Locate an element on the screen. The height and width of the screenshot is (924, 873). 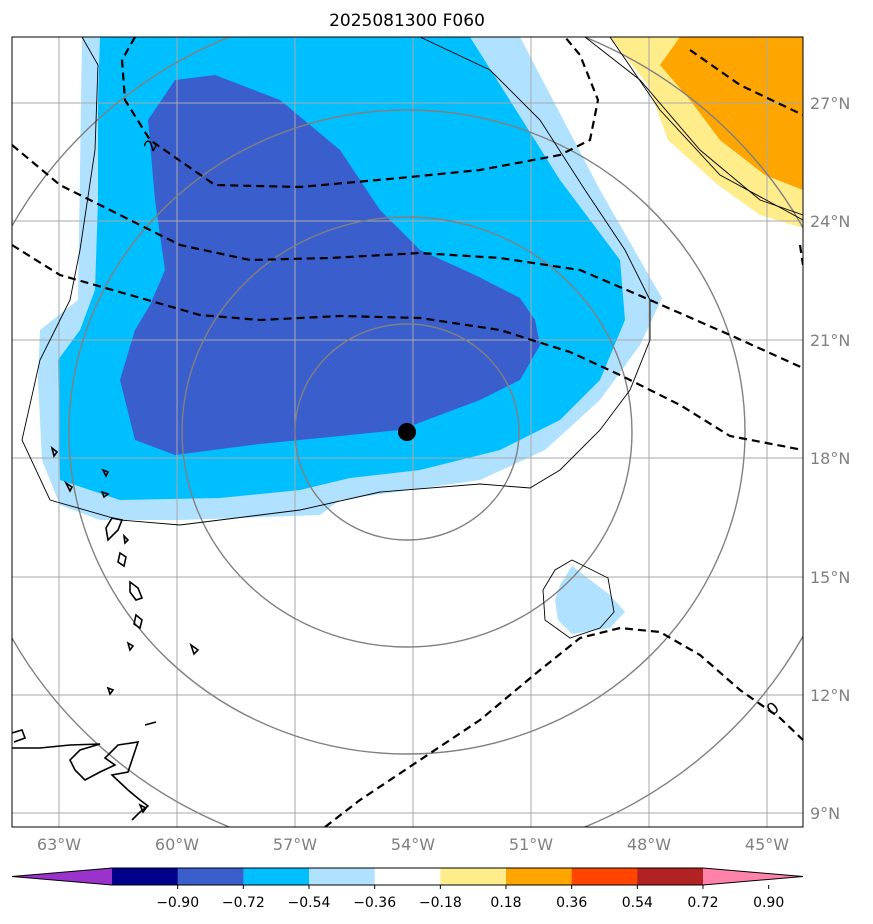
lat-label: 9°N is located at coordinates (825, 813).